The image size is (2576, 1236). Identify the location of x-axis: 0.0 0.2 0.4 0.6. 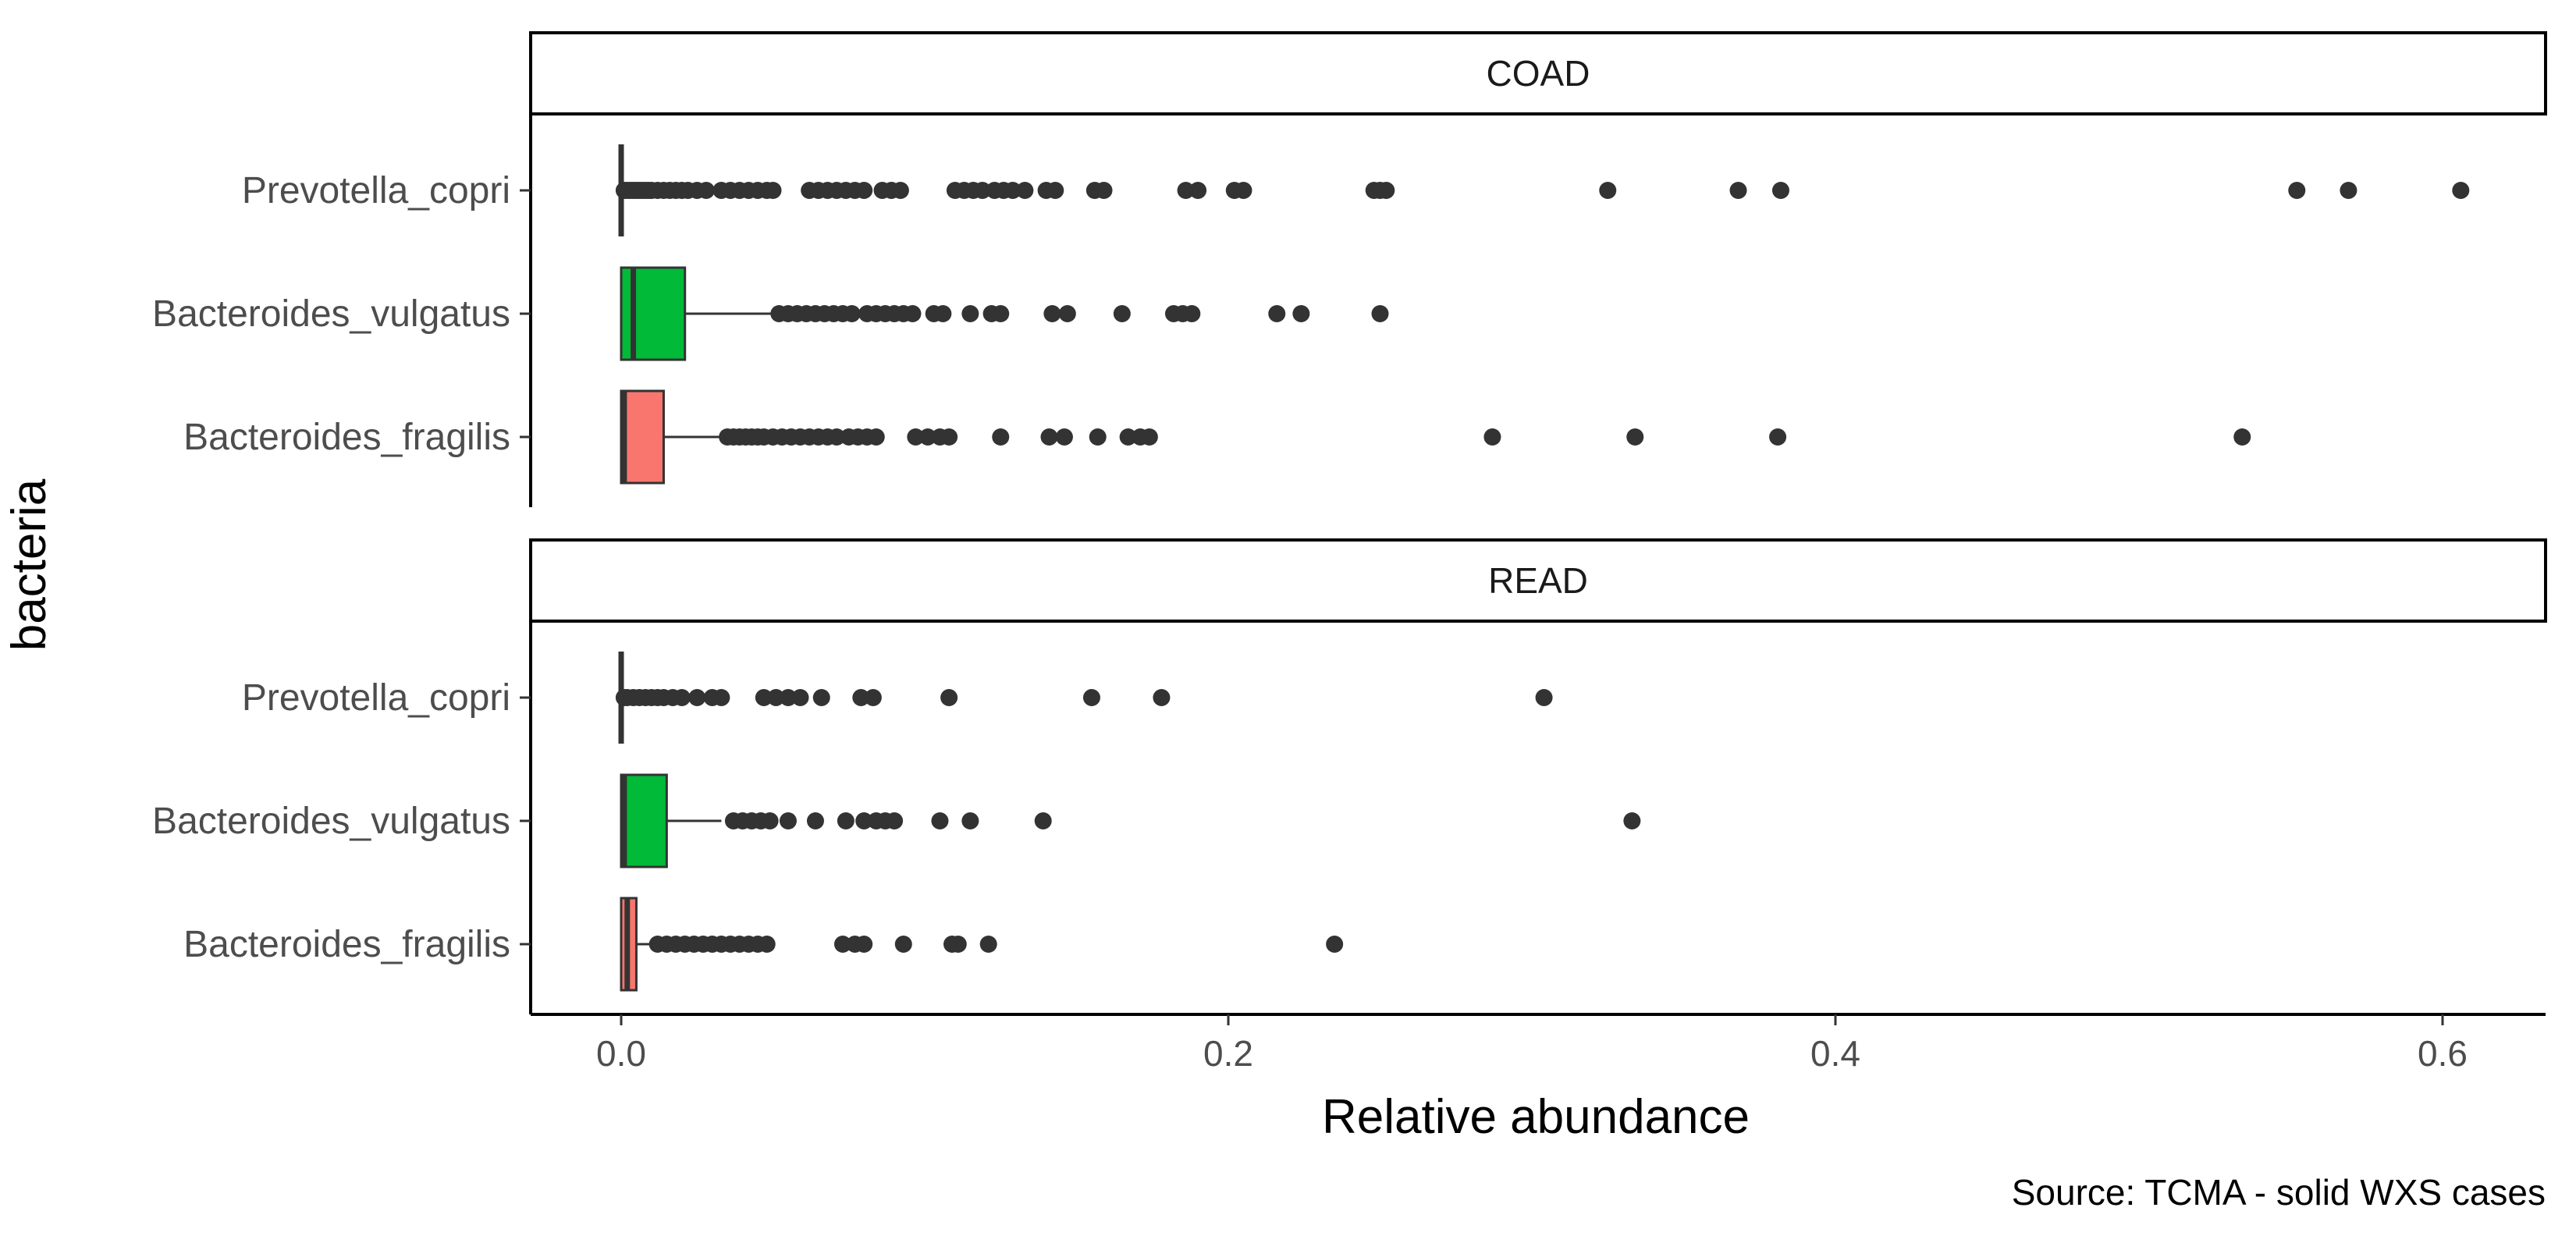
(1538, 1043).